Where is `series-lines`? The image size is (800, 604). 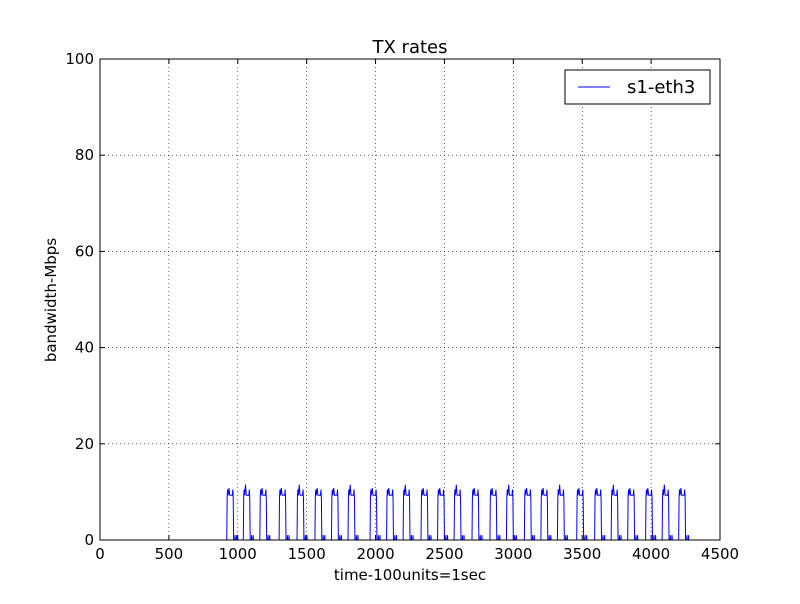 series-lines is located at coordinates (396, 512).